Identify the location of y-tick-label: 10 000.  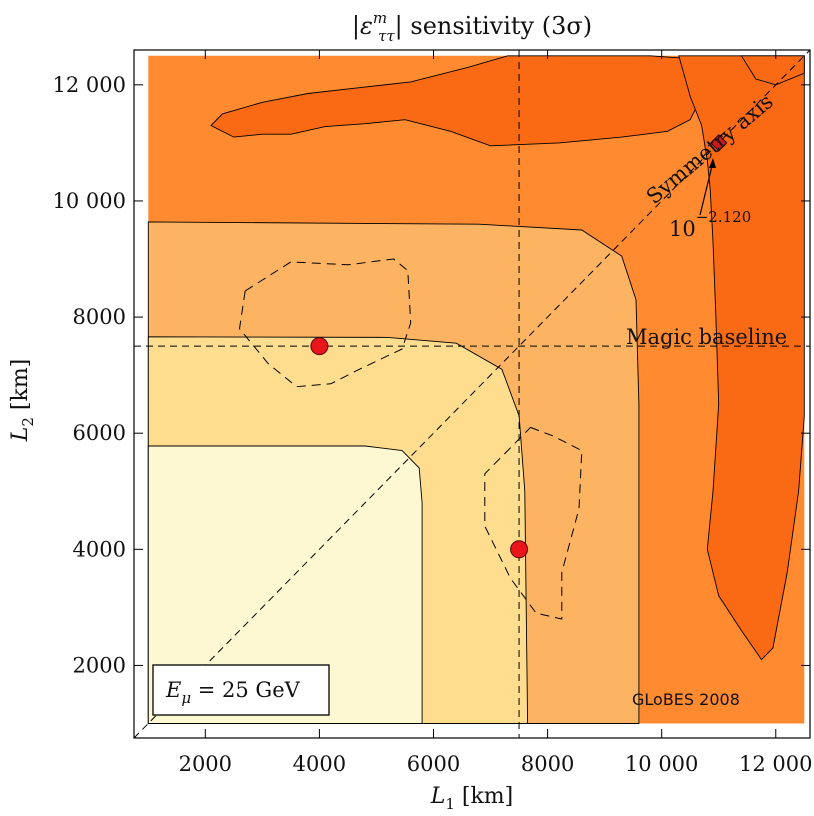
(89, 201).